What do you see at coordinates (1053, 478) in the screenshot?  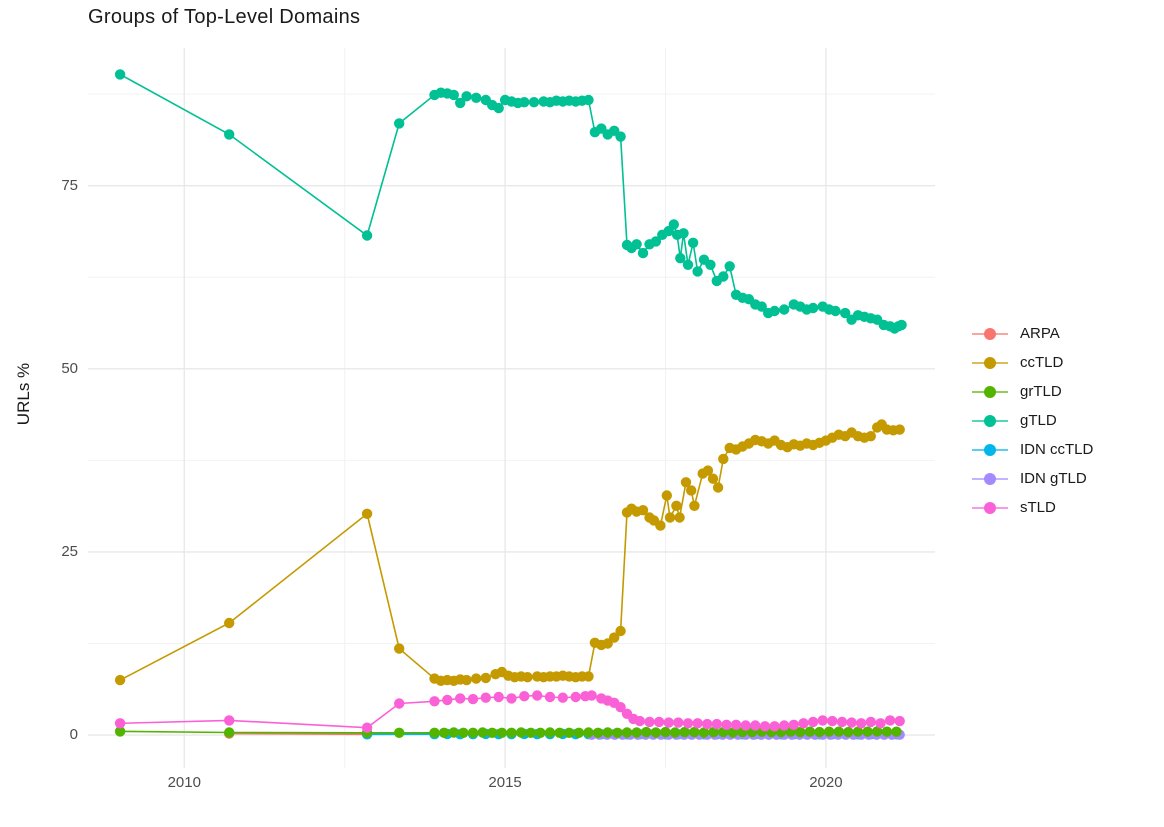 I see `legend-label: IDN gTLD` at bounding box center [1053, 478].